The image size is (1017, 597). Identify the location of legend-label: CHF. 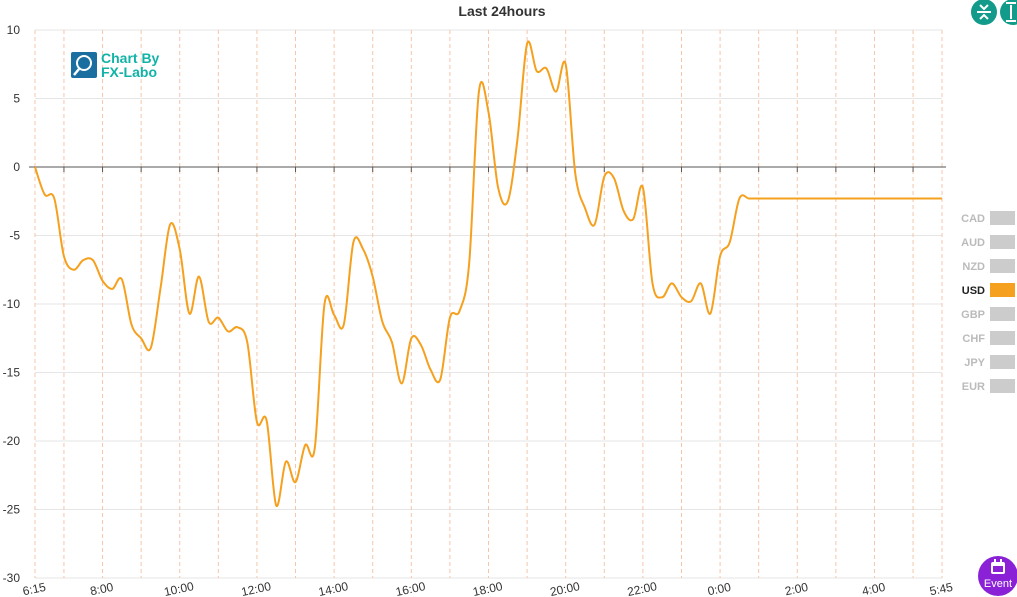
(973, 339).